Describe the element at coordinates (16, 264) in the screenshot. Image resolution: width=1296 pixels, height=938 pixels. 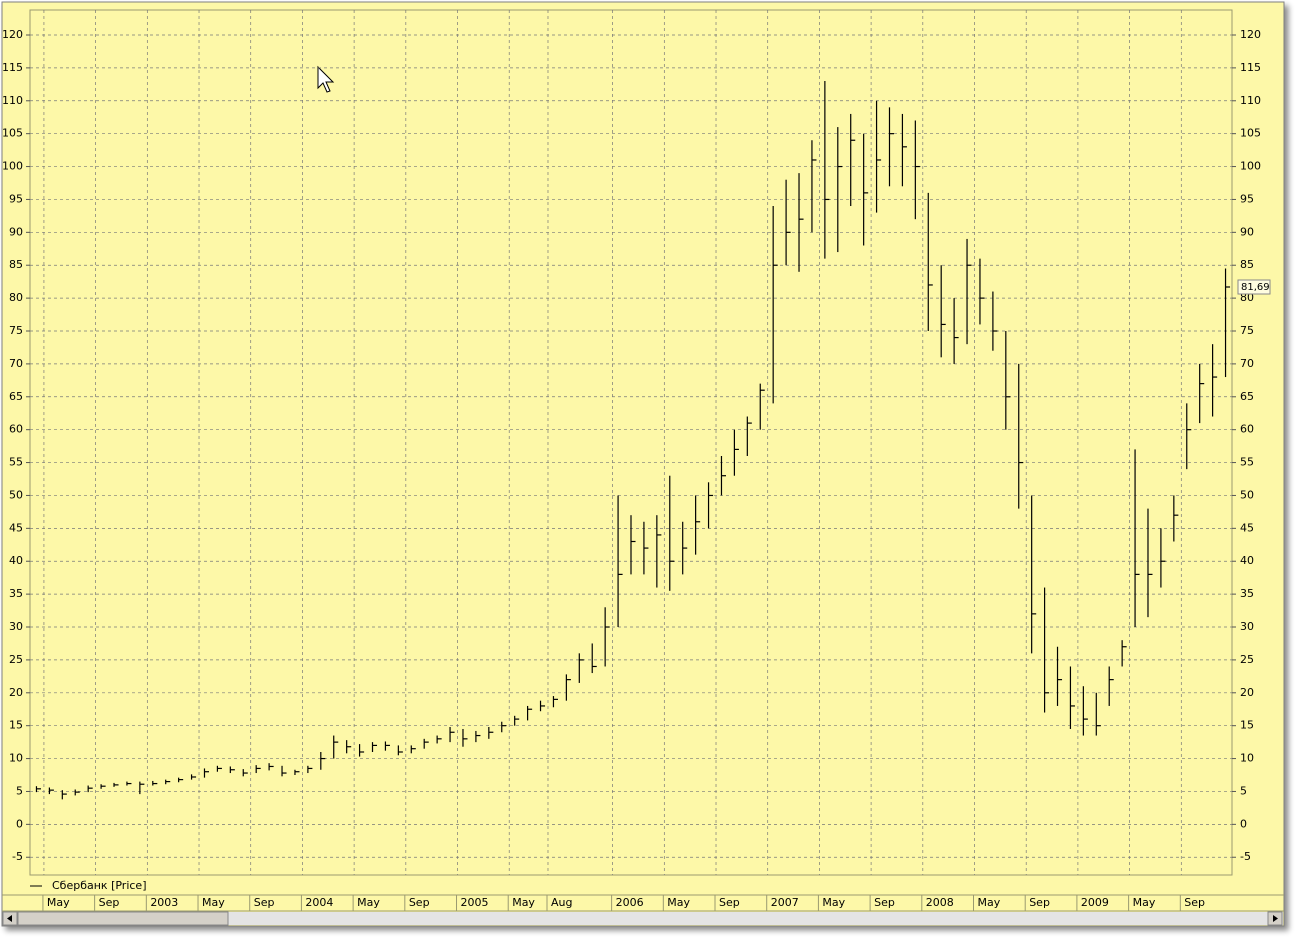
I see `y-tick-label: 85` at that location.